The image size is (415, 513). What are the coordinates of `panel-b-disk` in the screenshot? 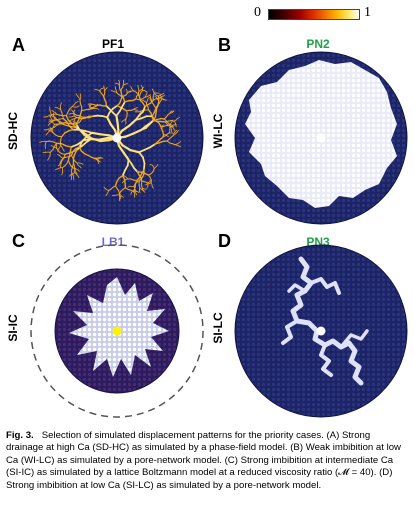 It's located at (321, 138).